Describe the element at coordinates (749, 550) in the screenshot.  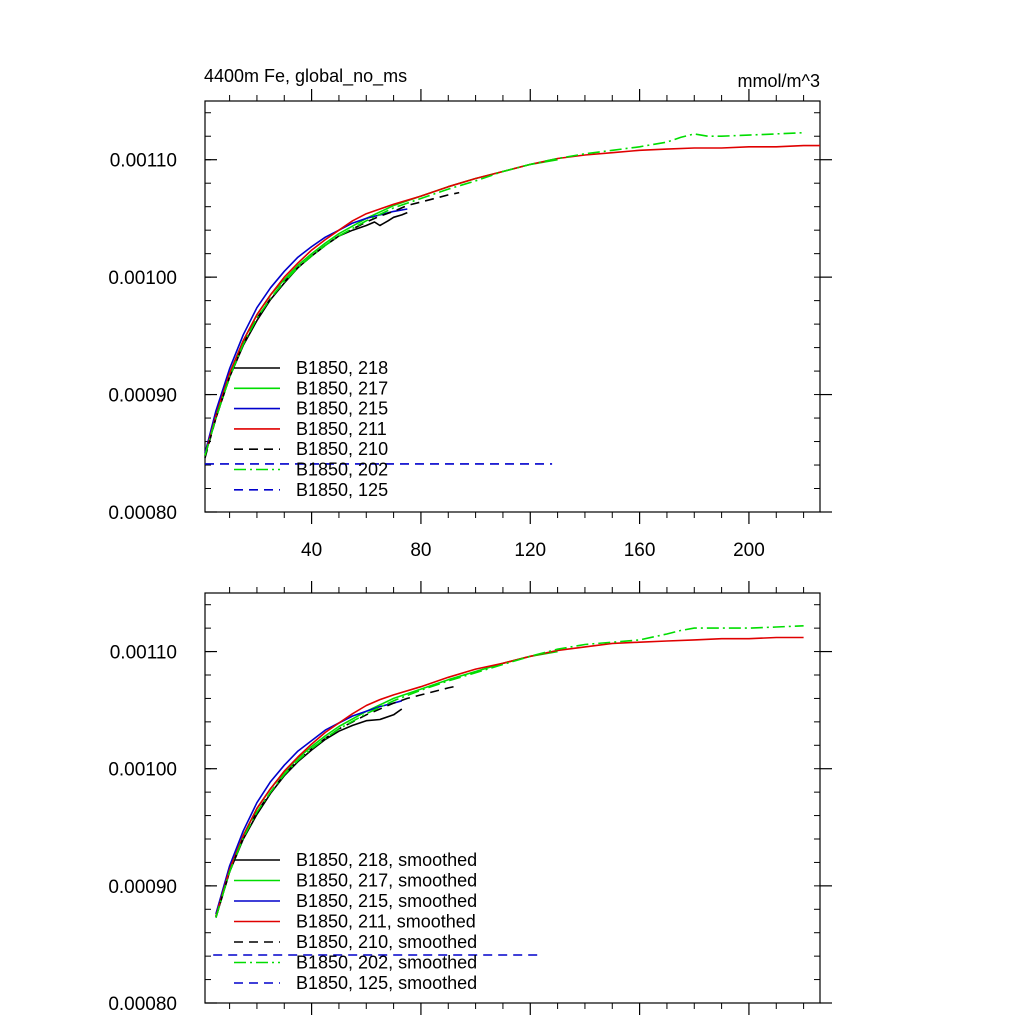
I see `x-tick-label: 200` at that location.